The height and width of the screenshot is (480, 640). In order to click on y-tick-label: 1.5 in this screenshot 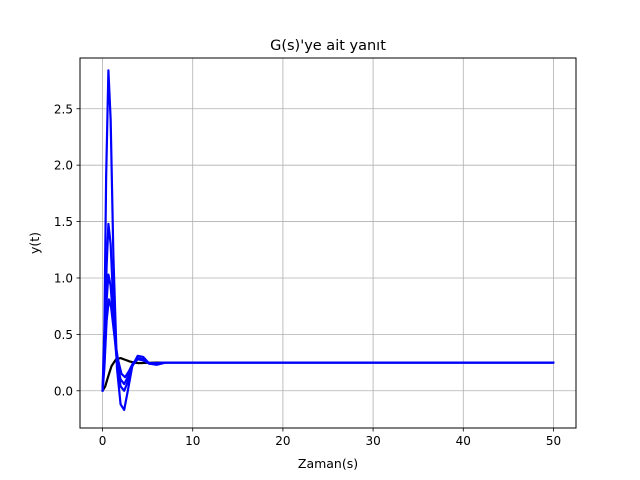, I will do `click(63, 222)`.